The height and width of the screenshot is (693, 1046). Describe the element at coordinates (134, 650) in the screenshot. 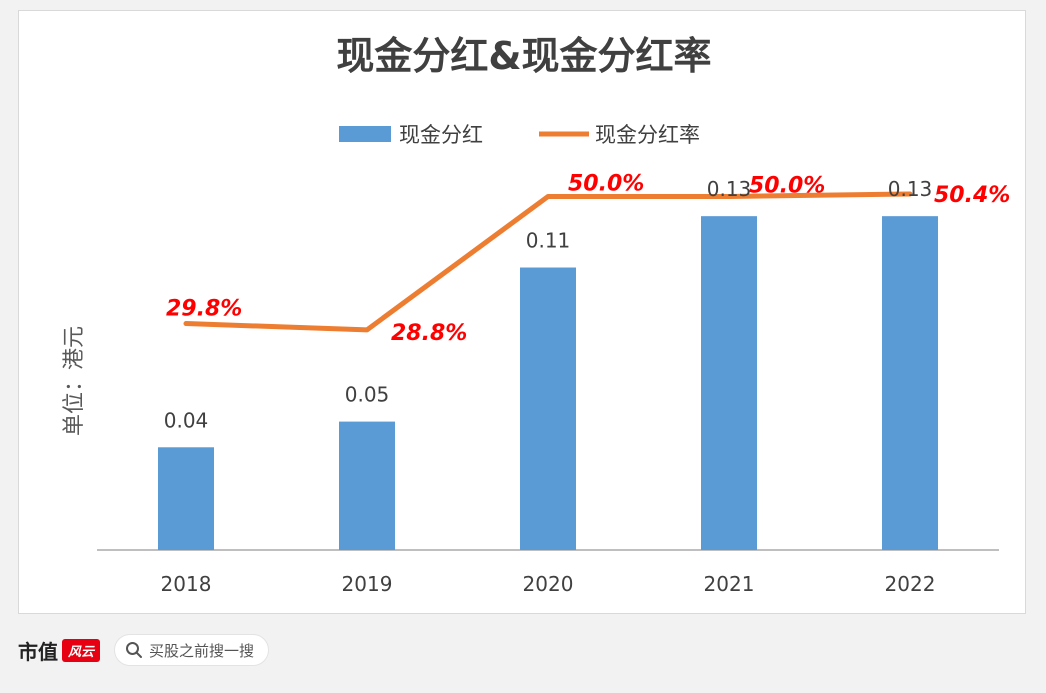

I see `search-icon` at that location.